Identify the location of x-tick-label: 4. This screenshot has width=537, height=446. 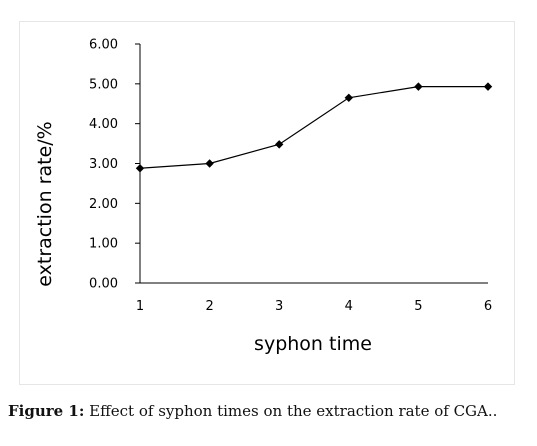
(349, 306).